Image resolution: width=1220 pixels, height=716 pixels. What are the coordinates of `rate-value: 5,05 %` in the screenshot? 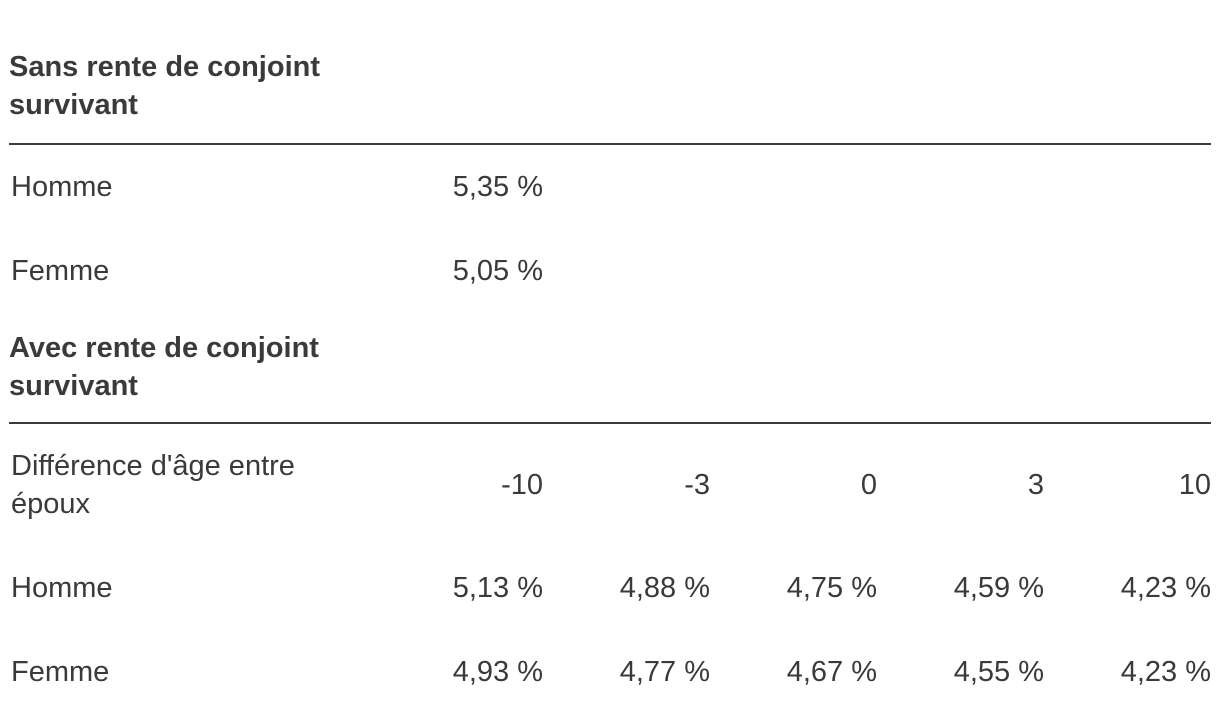 It's located at (497, 271).